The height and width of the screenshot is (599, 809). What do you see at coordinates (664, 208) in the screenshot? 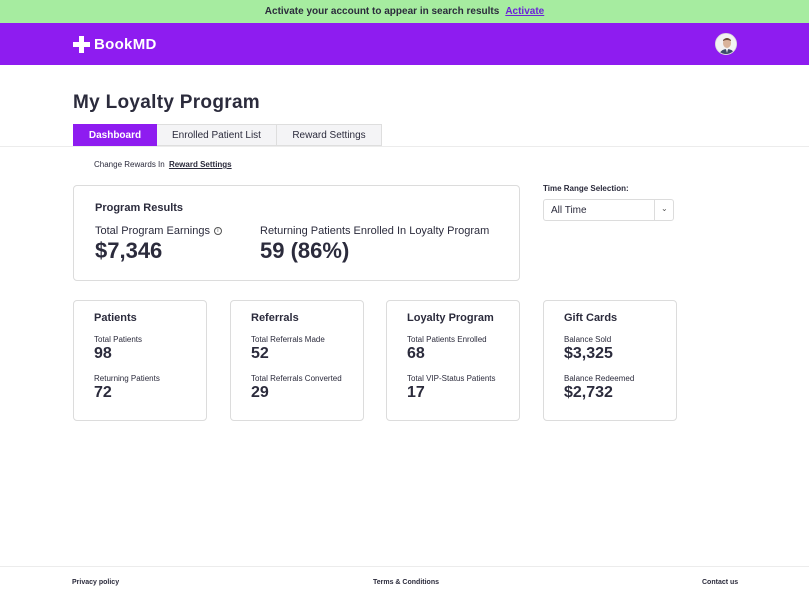
I see `chevron-down-icon: ⌄` at bounding box center [664, 208].